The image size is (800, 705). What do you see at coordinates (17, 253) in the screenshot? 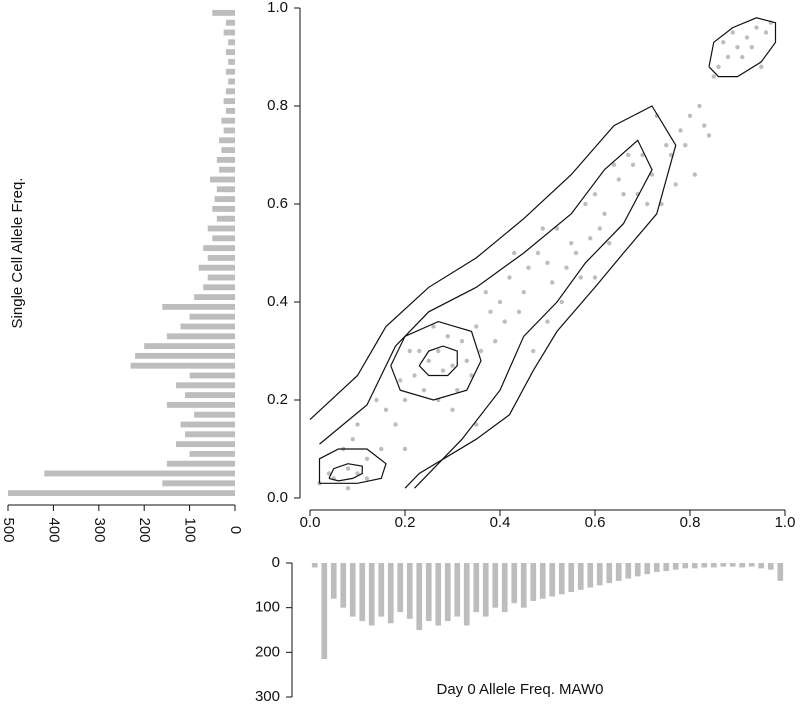
I see `y-axis-label: Single Cell Allele Freq.` at bounding box center [17, 253].